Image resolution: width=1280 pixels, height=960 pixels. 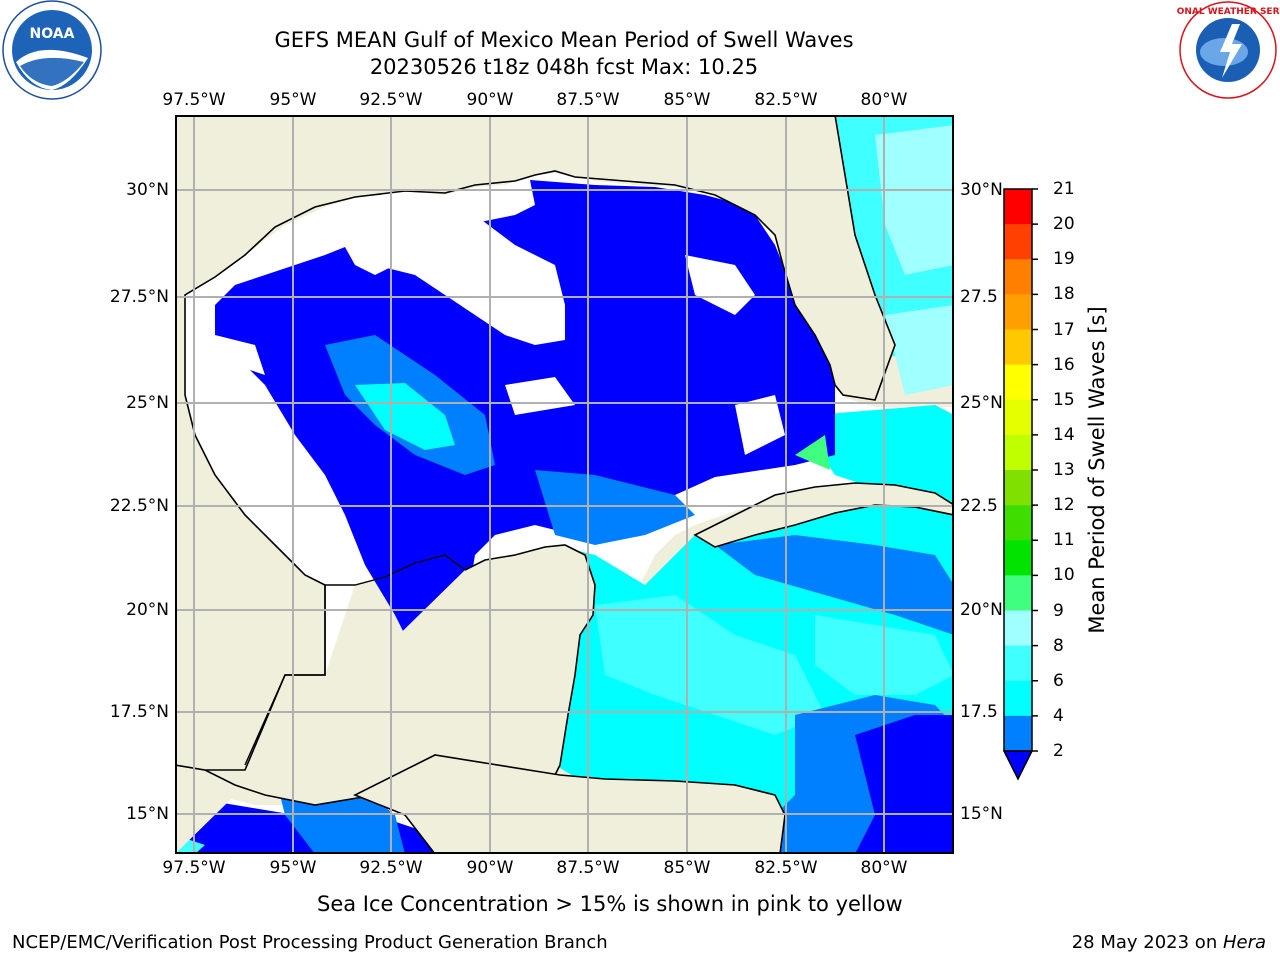 I want to click on swell-region-green, so click(x=812, y=452).